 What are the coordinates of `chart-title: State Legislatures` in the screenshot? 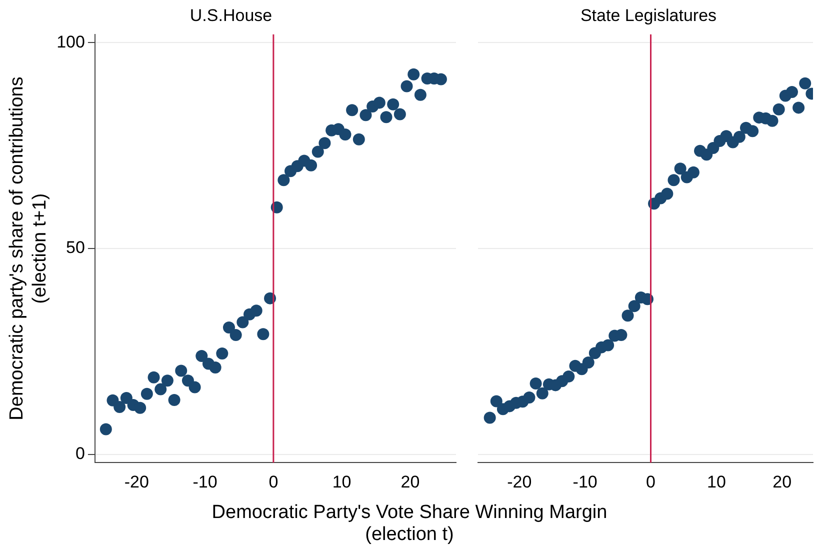 It's located at (648, 15).